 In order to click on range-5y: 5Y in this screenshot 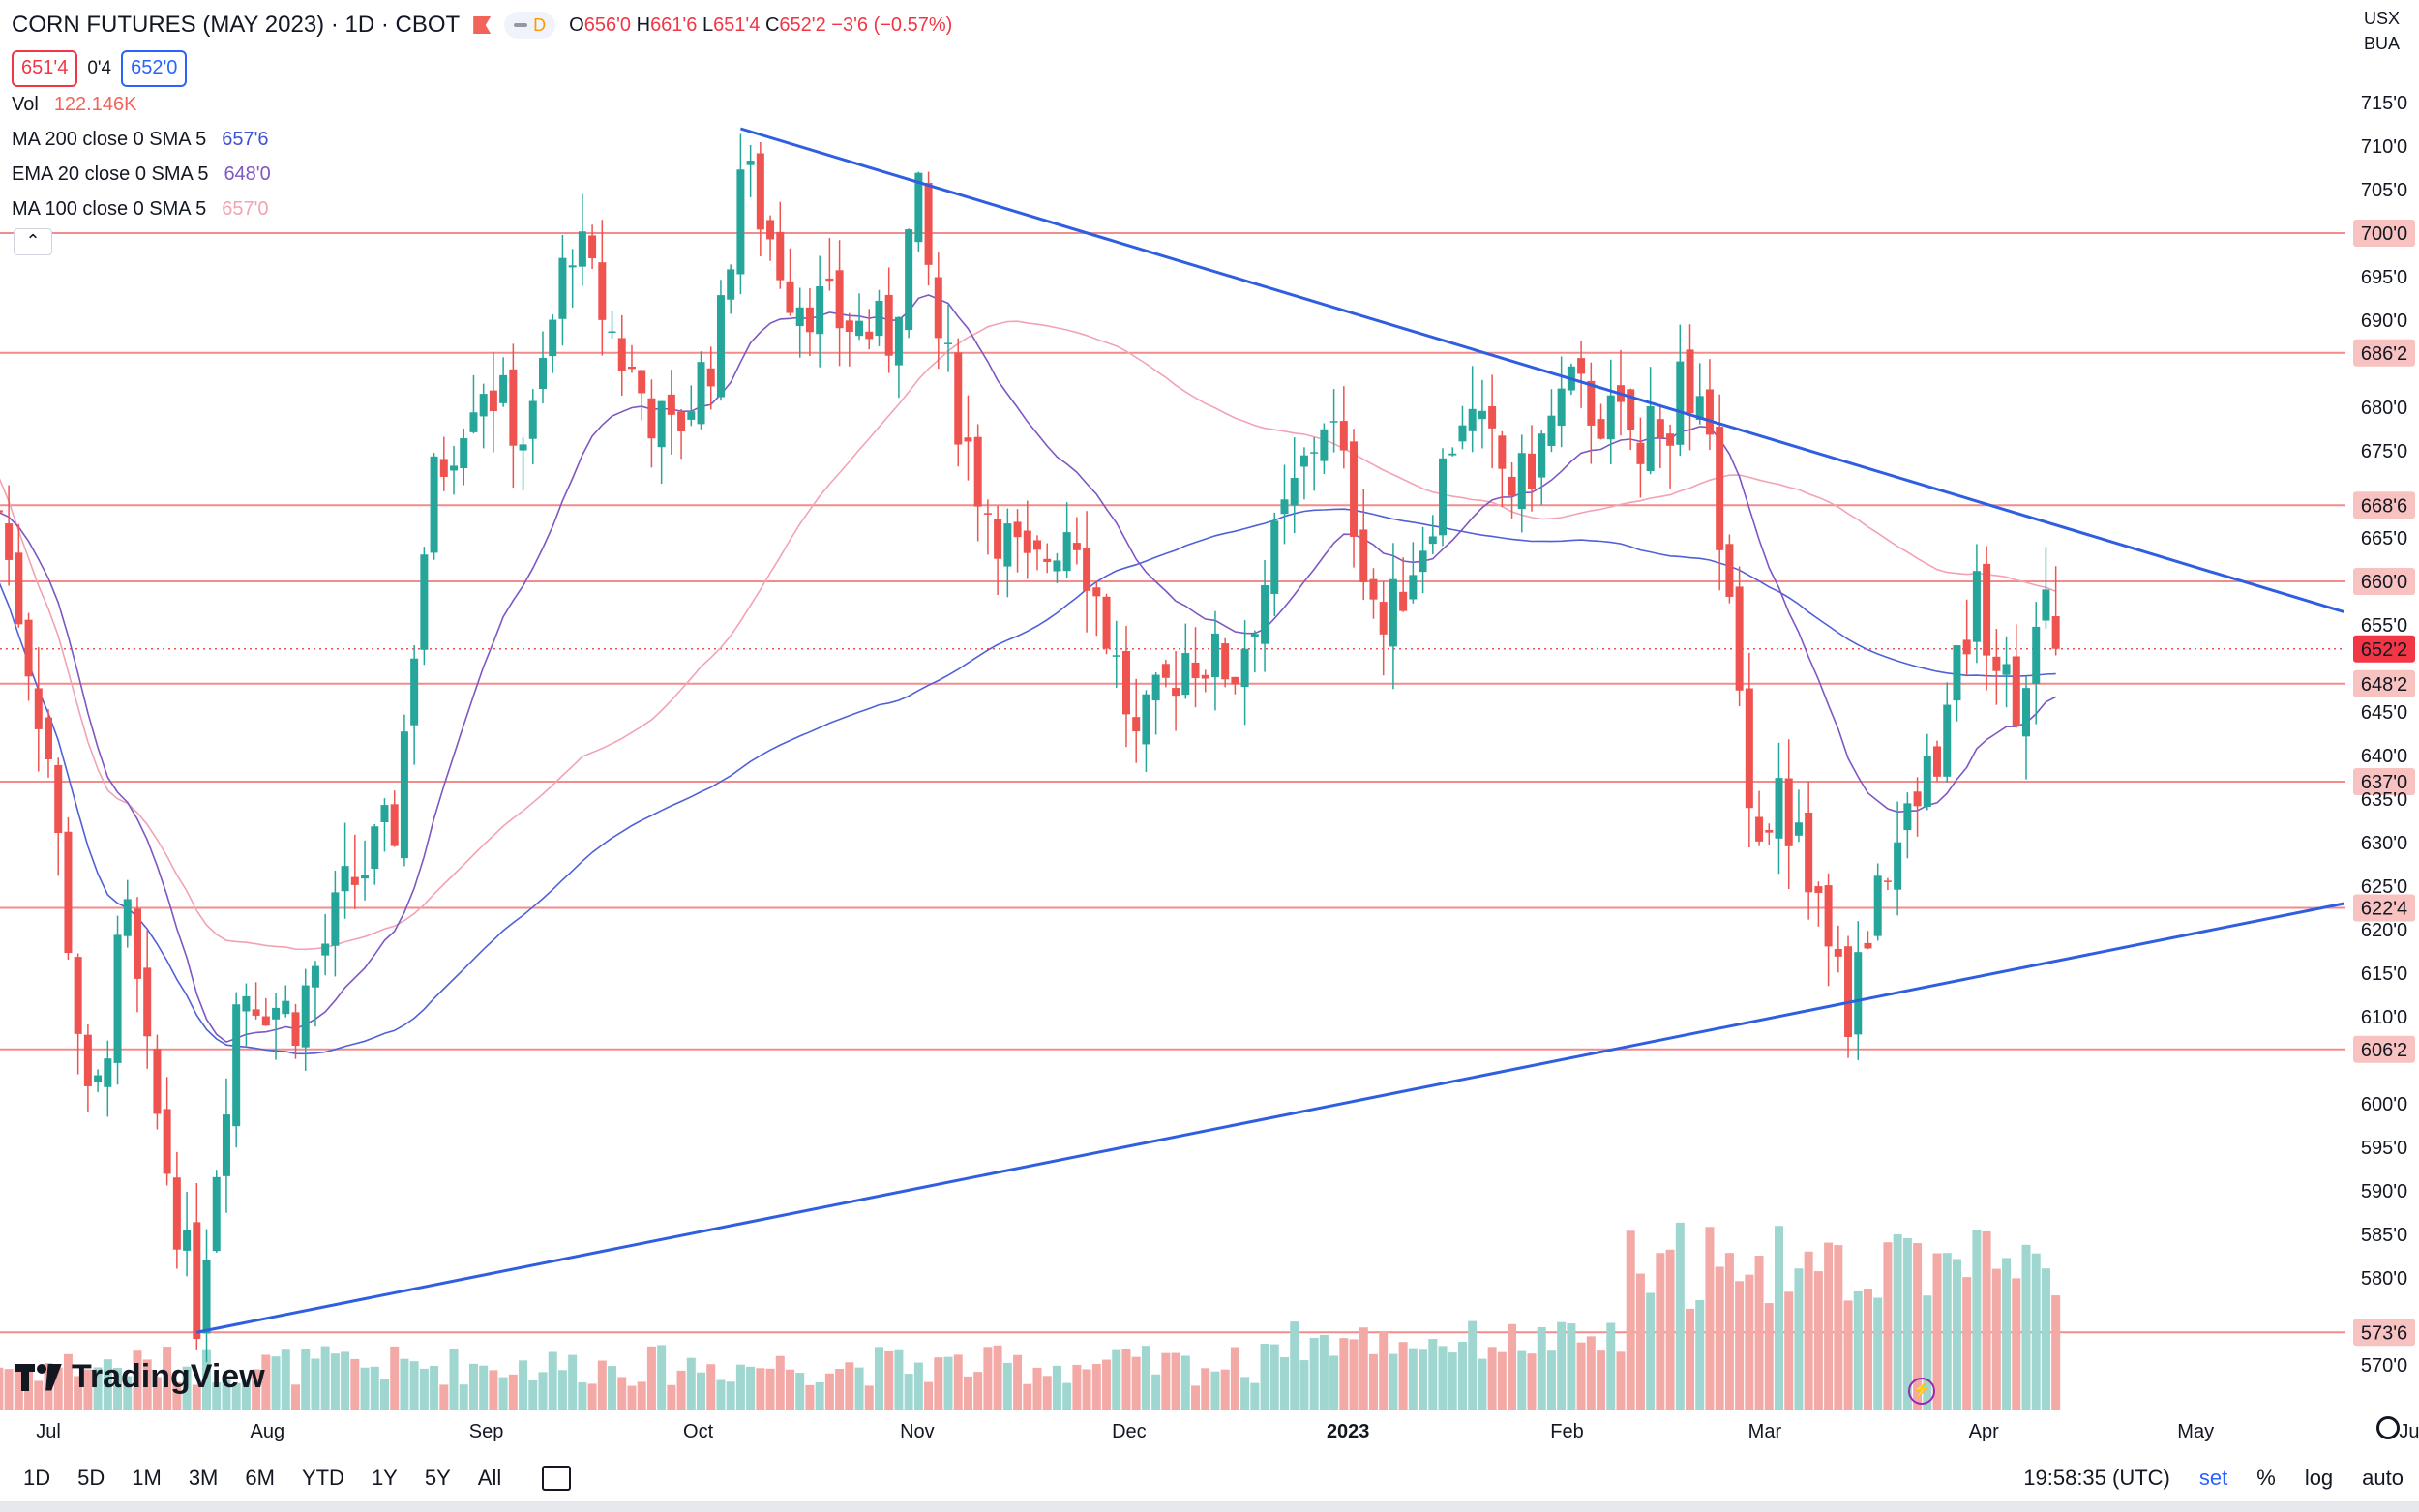, I will do `click(438, 1478)`.